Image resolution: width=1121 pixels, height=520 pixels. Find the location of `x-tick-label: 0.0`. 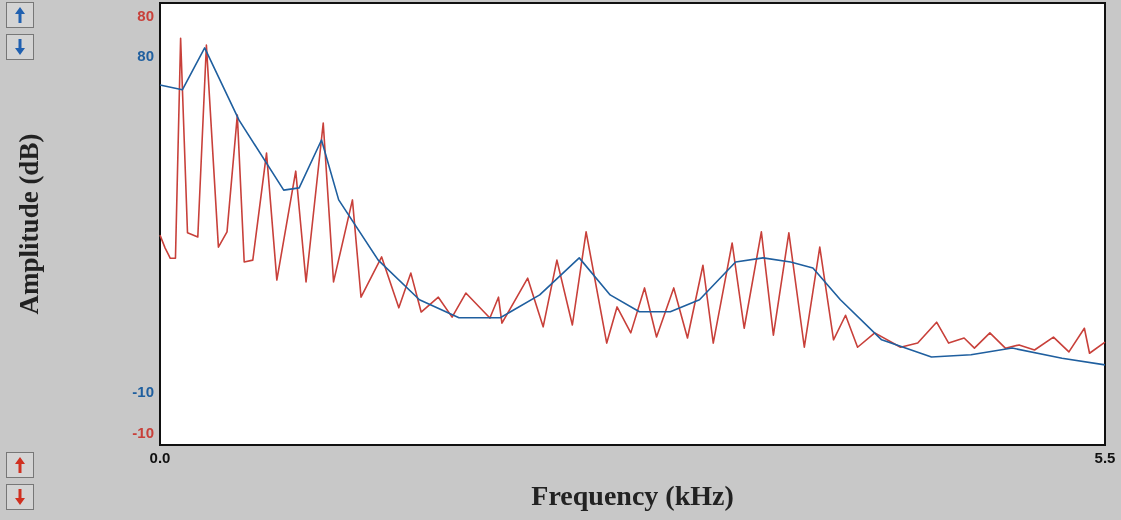

x-tick-label: 0.0 is located at coordinates (160, 457).